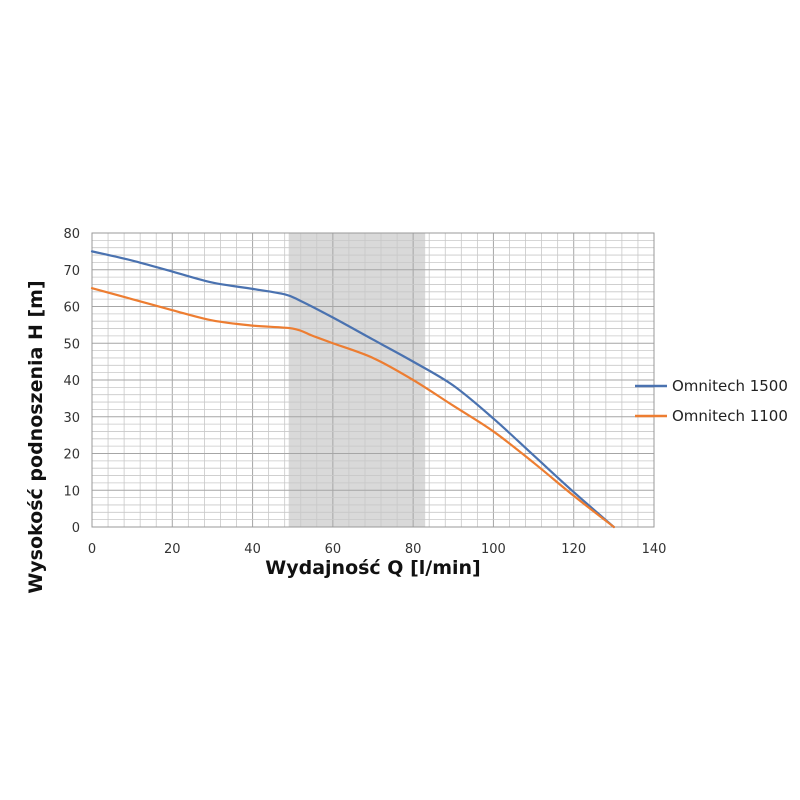 The image size is (800, 800). What do you see at coordinates (76, 528) in the screenshot?
I see `y-tick-label: 0` at bounding box center [76, 528].